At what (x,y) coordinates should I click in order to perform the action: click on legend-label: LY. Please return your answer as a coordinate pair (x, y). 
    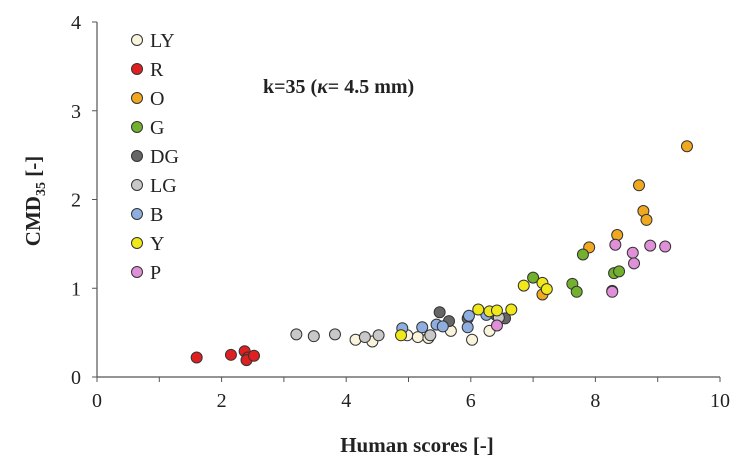
    Looking at the image, I should click on (162, 41).